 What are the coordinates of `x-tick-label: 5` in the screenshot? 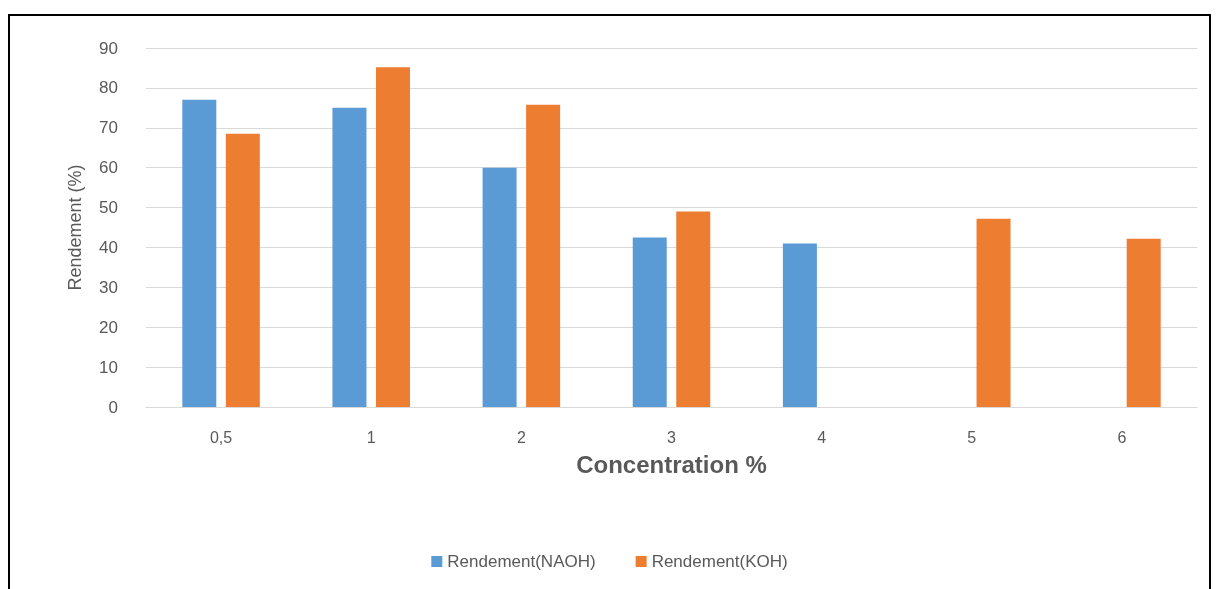 It's located at (972, 437).